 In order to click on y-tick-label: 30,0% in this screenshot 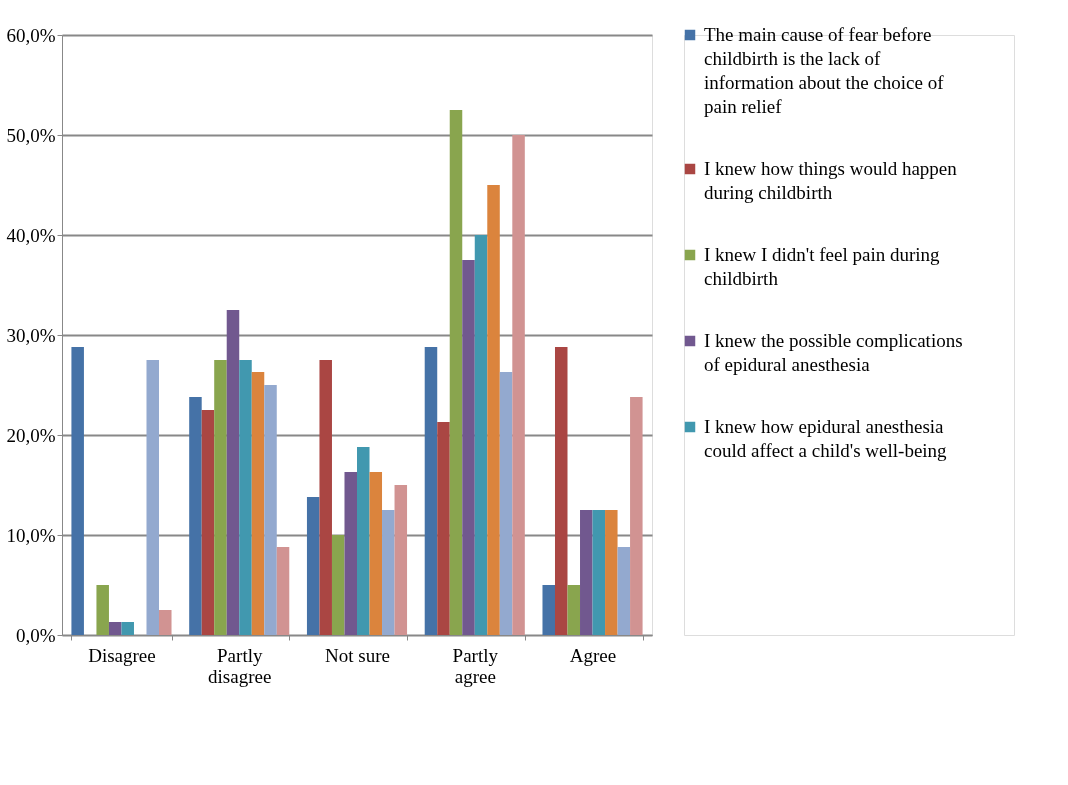, I will do `click(31, 335)`.